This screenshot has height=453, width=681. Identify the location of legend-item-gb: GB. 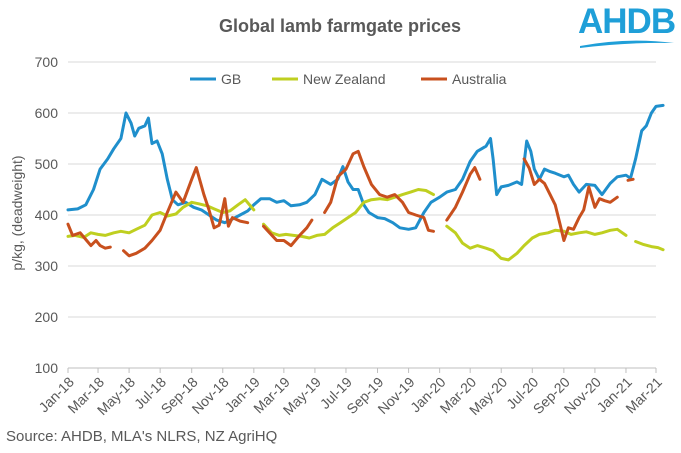
(215, 79).